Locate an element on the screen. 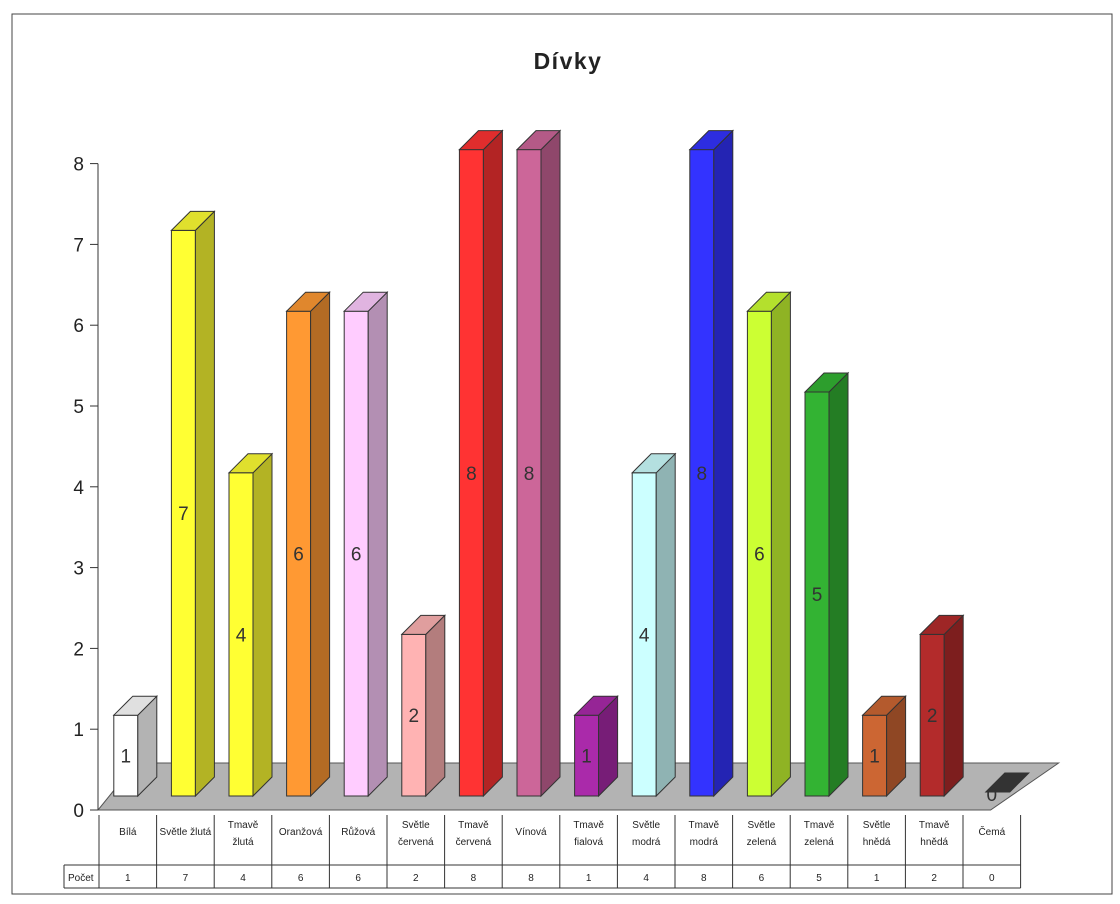  y-tick-label: 3 is located at coordinates (78, 569).